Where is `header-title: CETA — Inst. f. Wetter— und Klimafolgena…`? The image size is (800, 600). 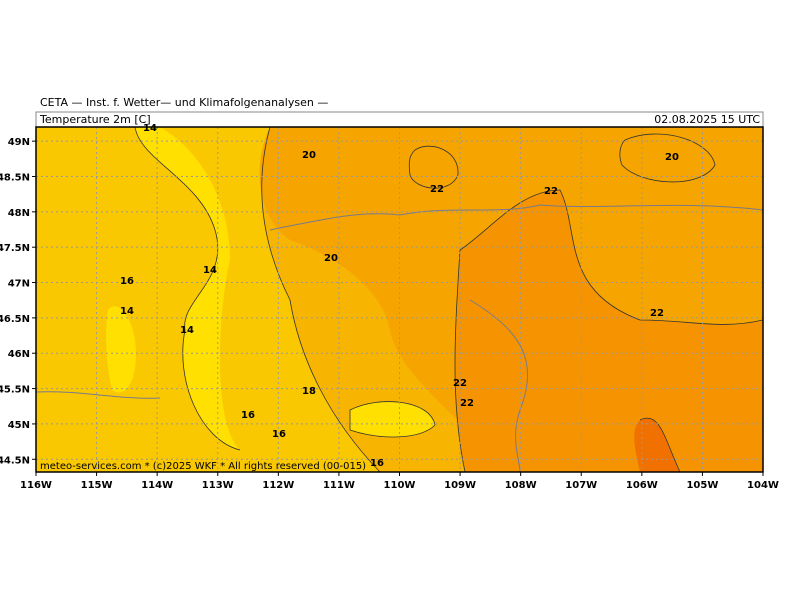 header-title: CETA — Inst. f. Wetter— und Klimafolgena… is located at coordinates (184, 102).